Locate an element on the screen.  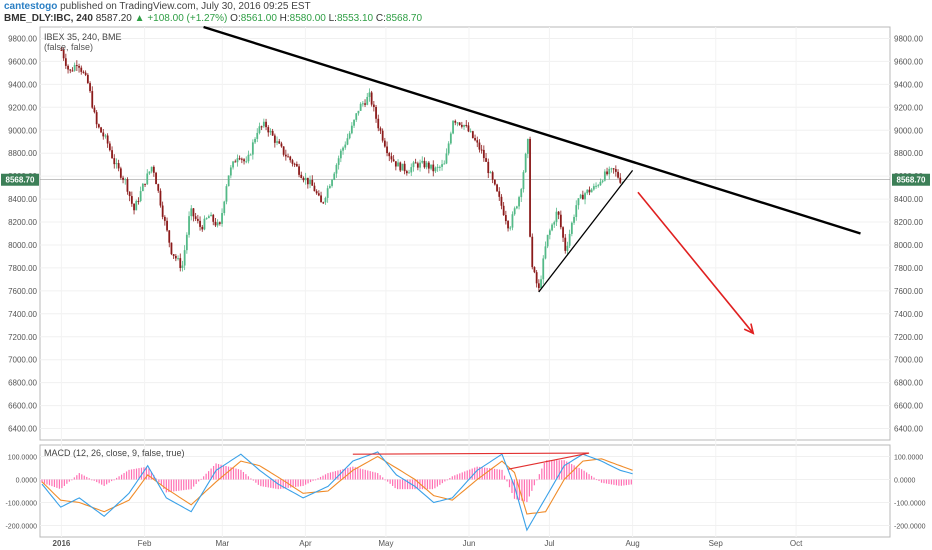
y-tick-label-left: 6800.00 is located at coordinates (22, 383).